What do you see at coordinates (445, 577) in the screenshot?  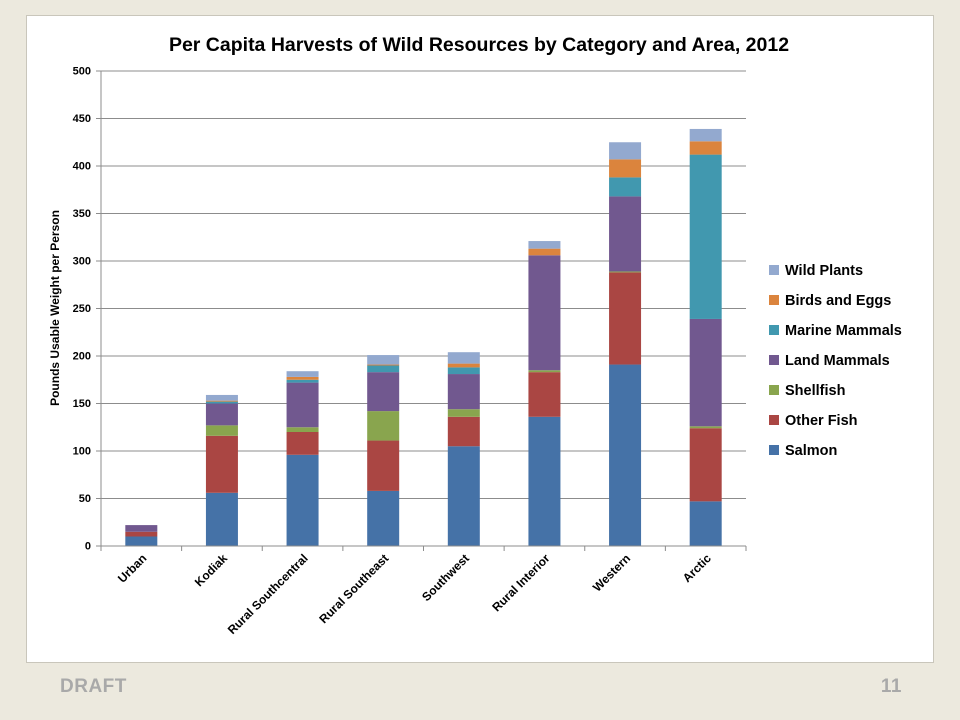 I see `x-tick-label: Southwest` at bounding box center [445, 577].